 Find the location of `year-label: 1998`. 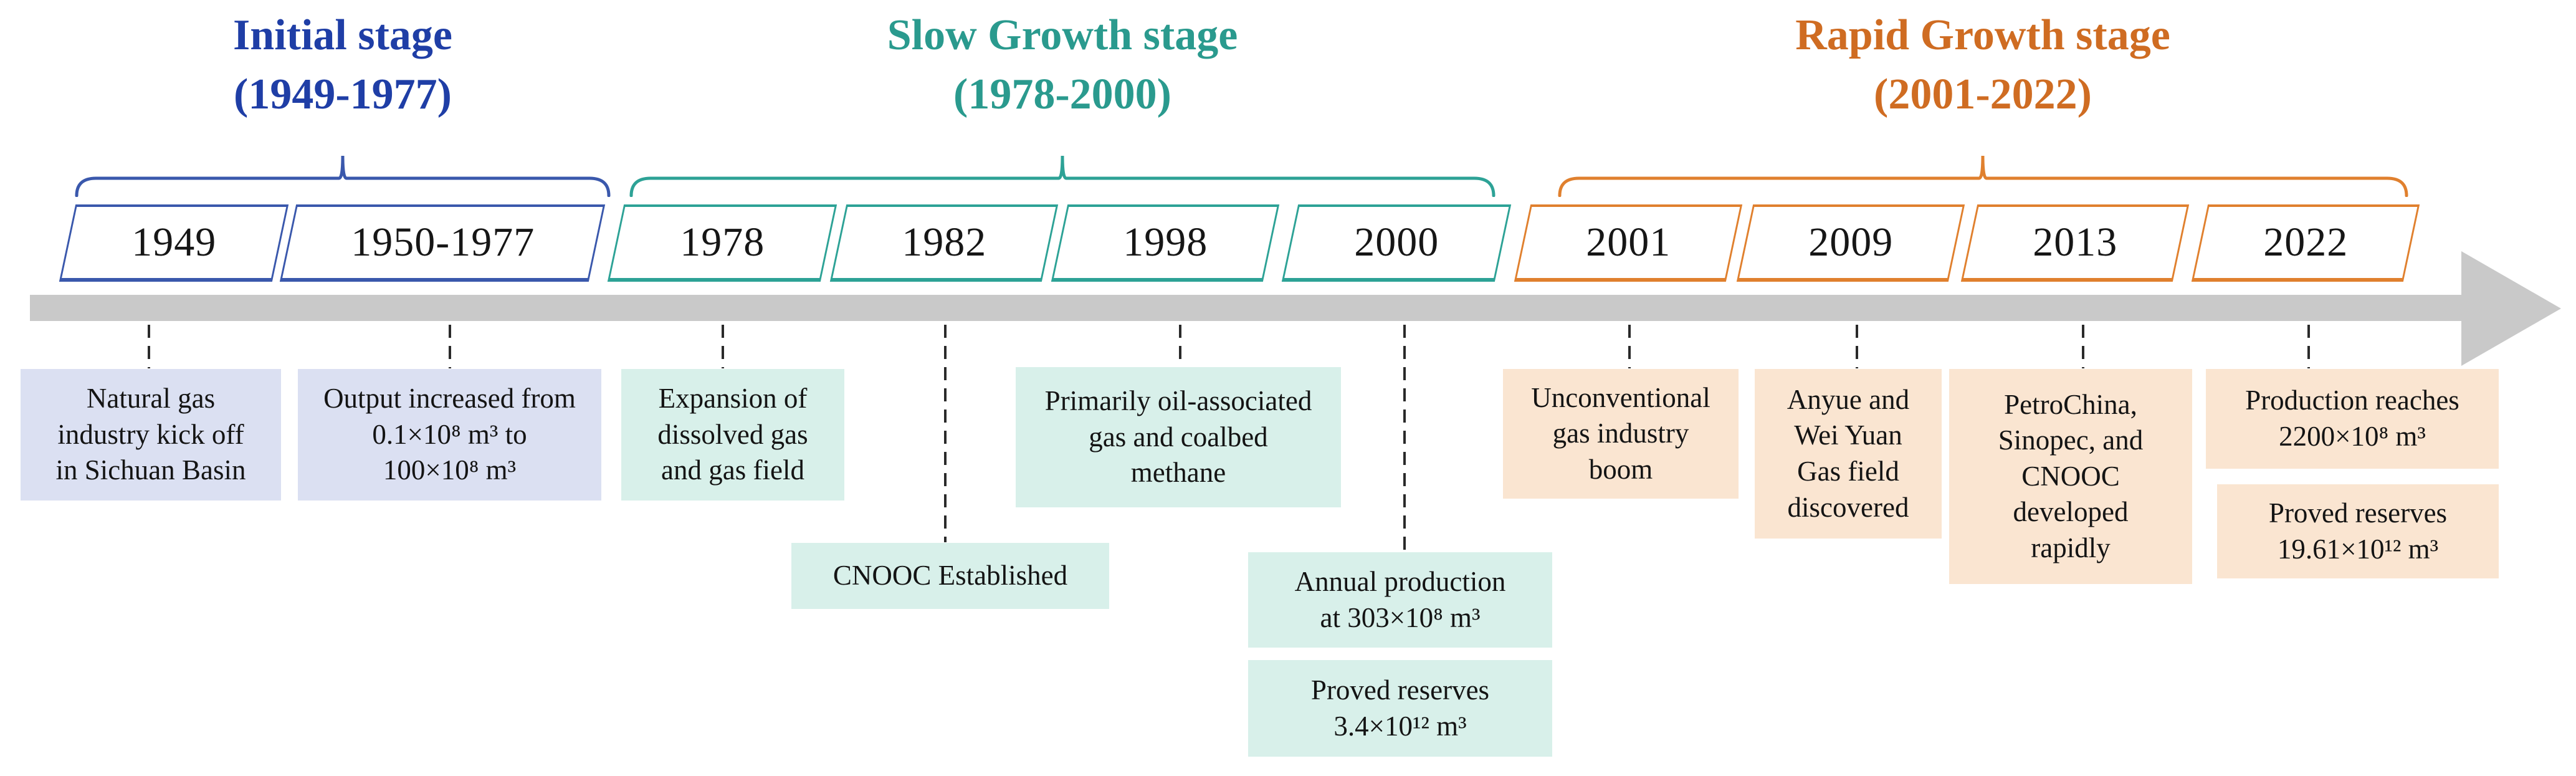

year-label: 1998 is located at coordinates (1166, 242).